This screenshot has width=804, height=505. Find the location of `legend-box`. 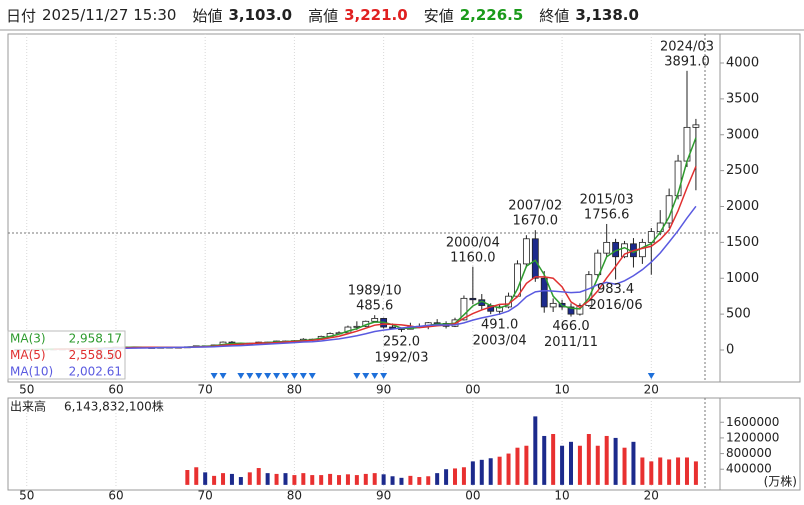

legend-box is located at coordinates (66, 355).